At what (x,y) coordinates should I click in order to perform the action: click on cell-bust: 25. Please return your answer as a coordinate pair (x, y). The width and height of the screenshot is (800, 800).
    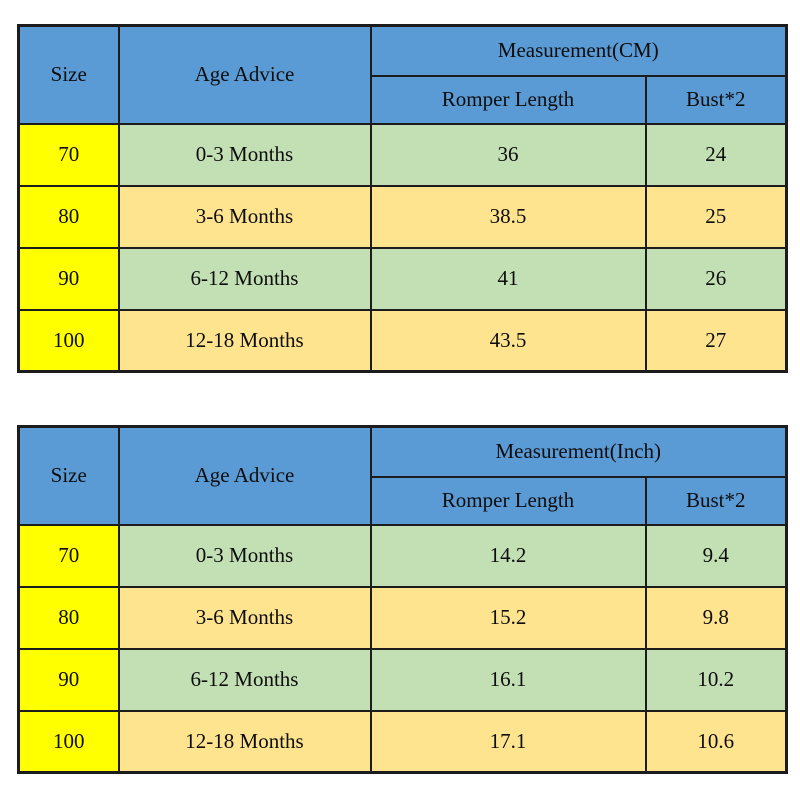
    Looking at the image, I should click on (716, 216).